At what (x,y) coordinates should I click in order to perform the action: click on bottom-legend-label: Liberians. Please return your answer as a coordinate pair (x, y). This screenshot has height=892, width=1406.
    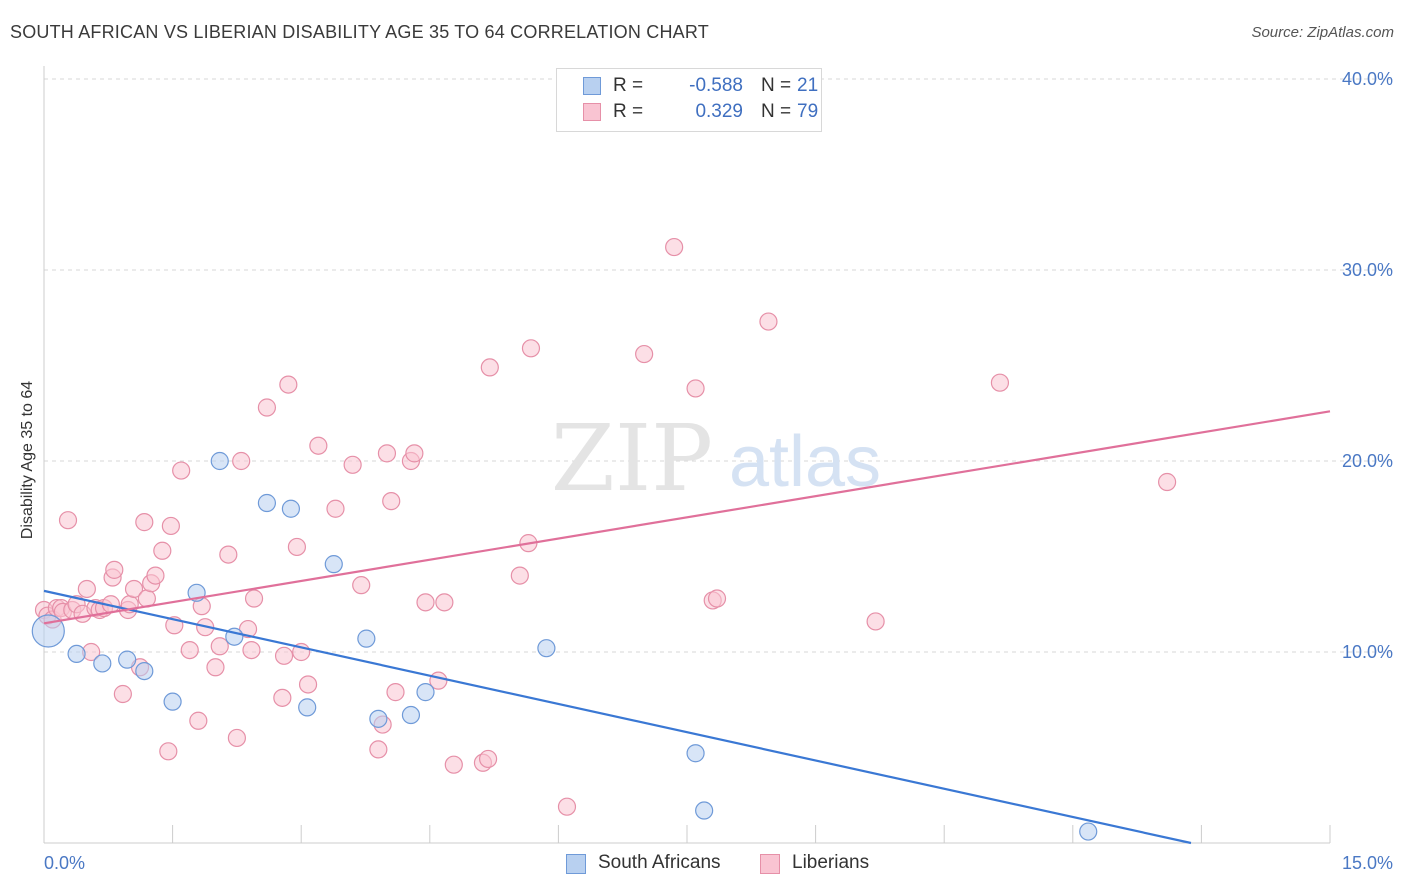
    Looking at the image, I should click on (831, 862).